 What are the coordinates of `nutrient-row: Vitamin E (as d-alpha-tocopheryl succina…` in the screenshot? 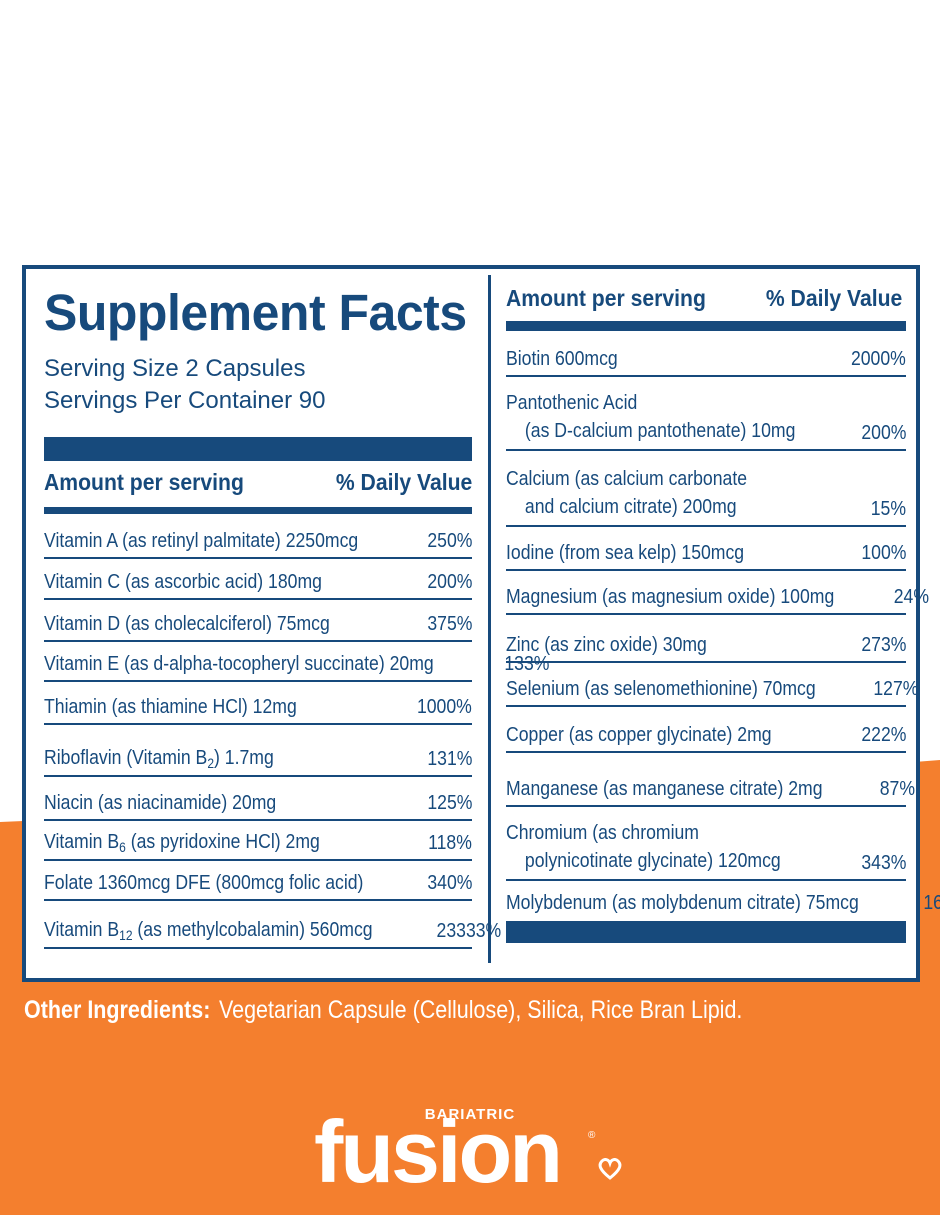 It's located at (297, 662).